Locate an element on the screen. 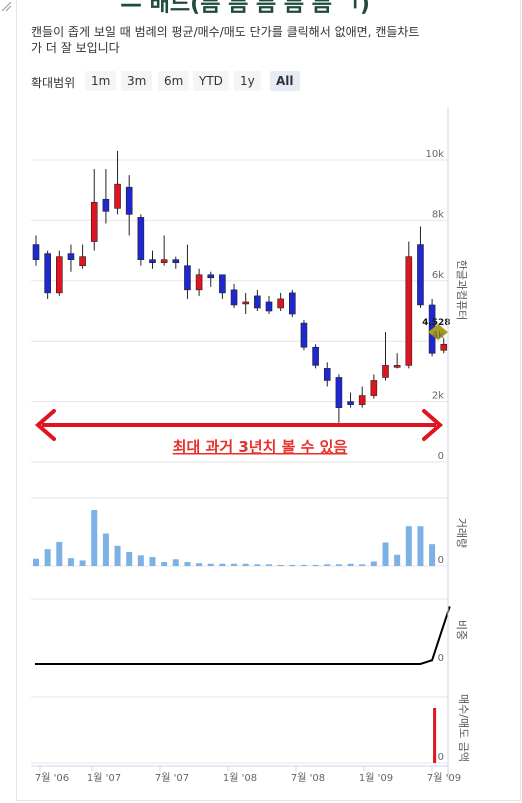 The width and height of the screenshot is (522, 803). price-tick-label: 4k is located at coordinates (438, 335).